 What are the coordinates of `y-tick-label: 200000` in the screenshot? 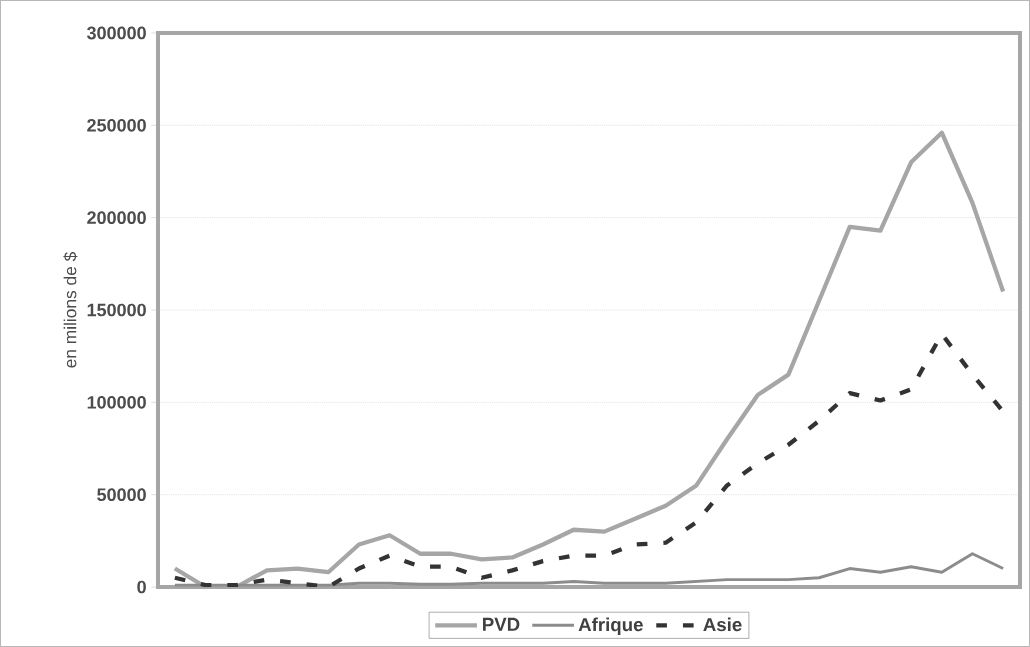 It's located at (116, 218).